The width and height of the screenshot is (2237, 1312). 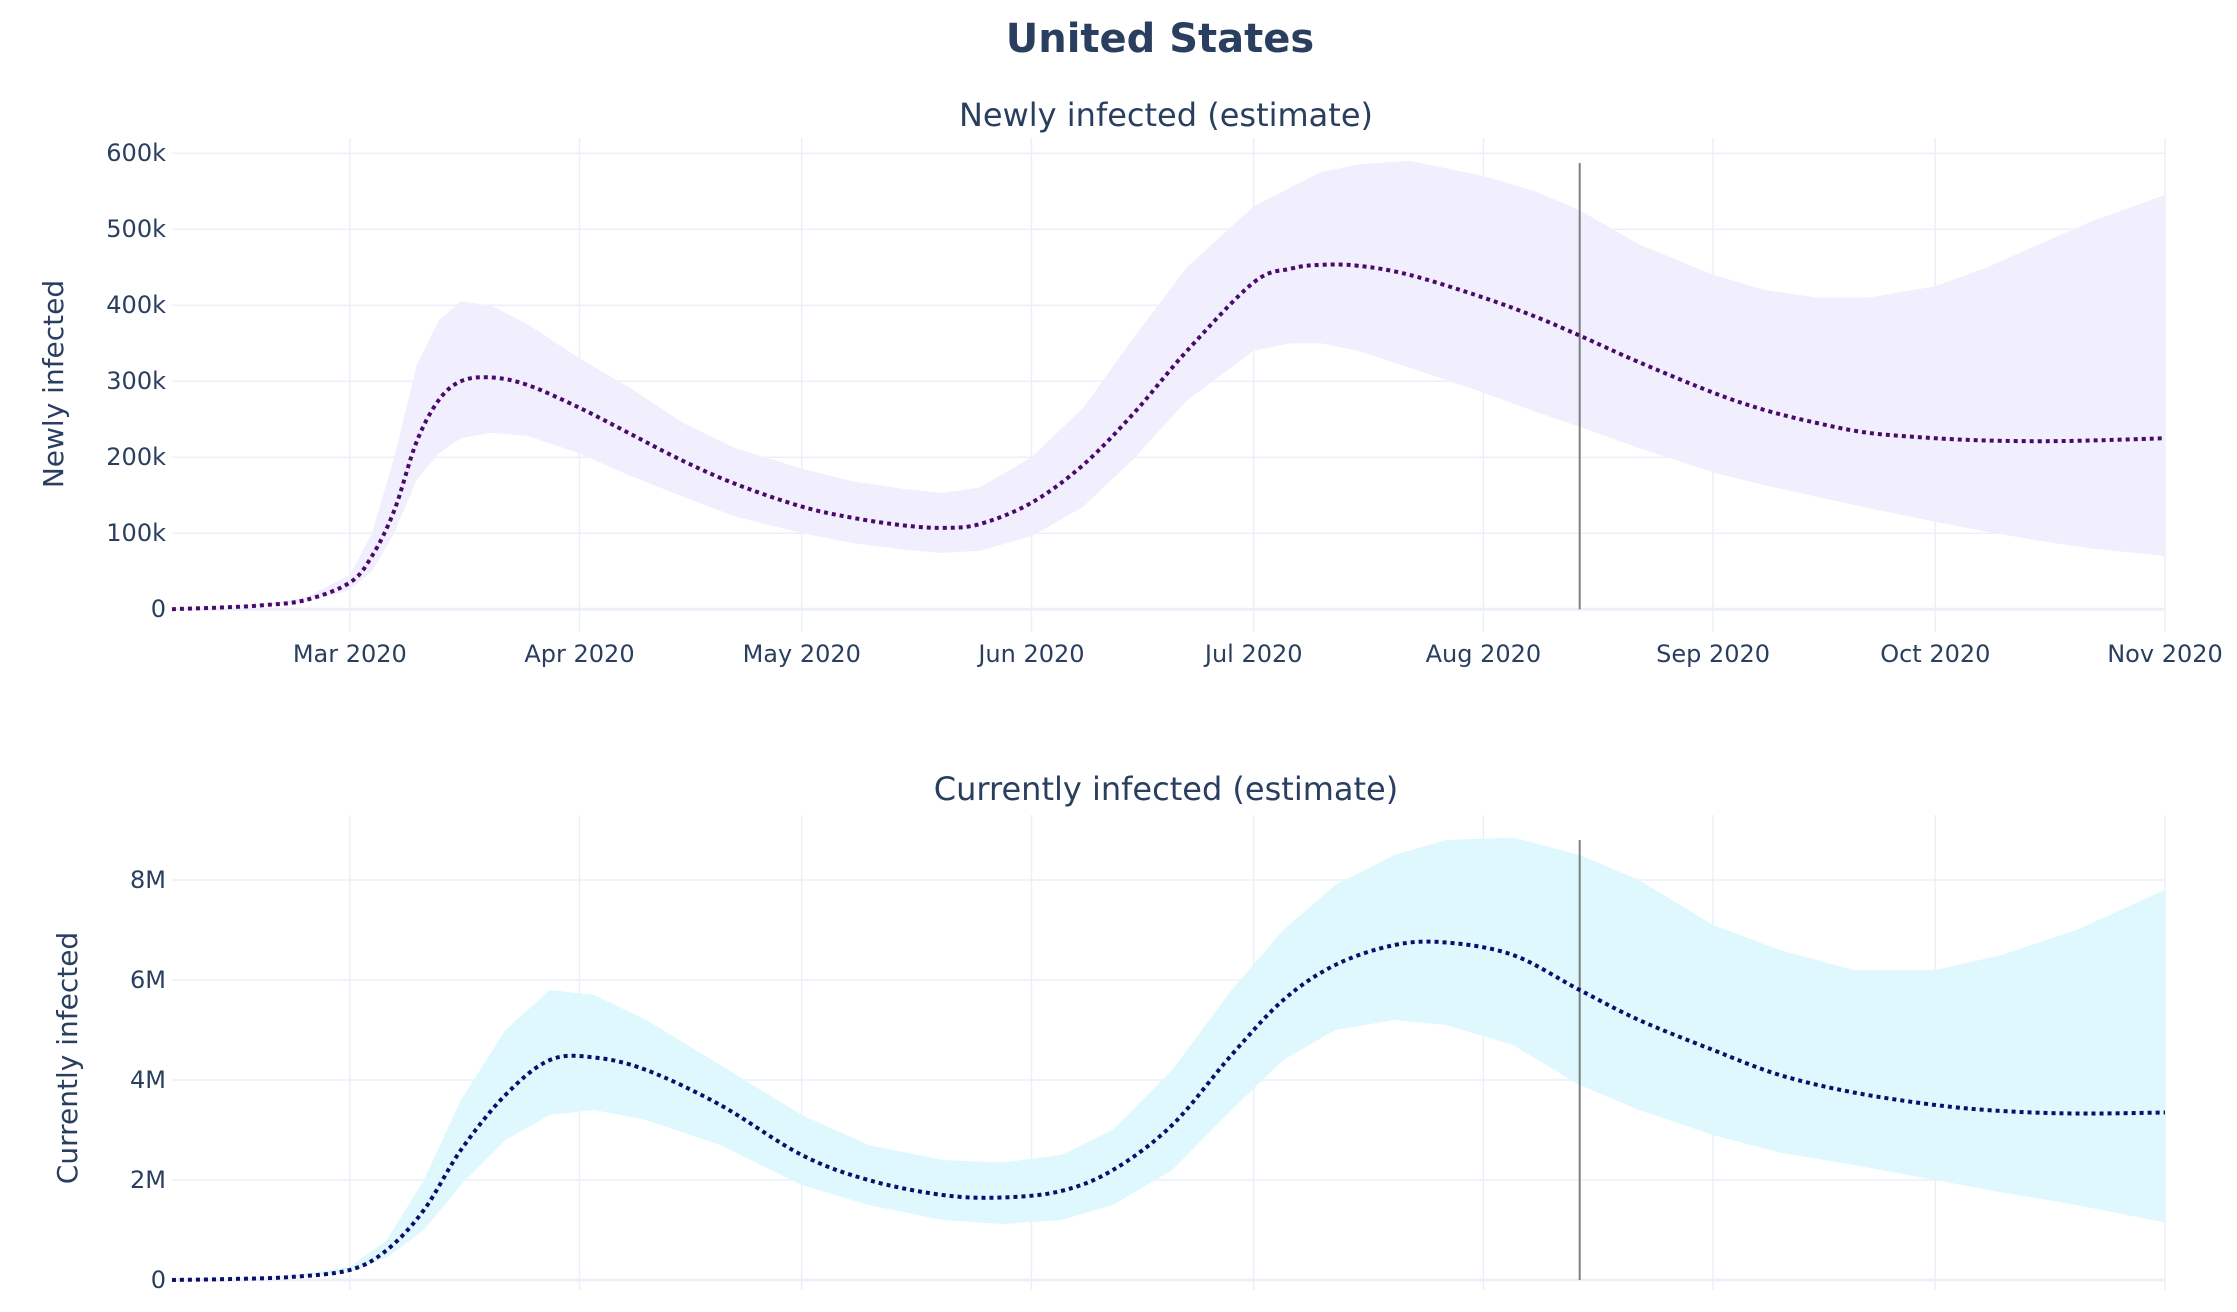 What do you see at coordinates (1713, 654) in the screenshot?
I see `x-tick-label: Sep 2020` at bounding box center [1713, 654].